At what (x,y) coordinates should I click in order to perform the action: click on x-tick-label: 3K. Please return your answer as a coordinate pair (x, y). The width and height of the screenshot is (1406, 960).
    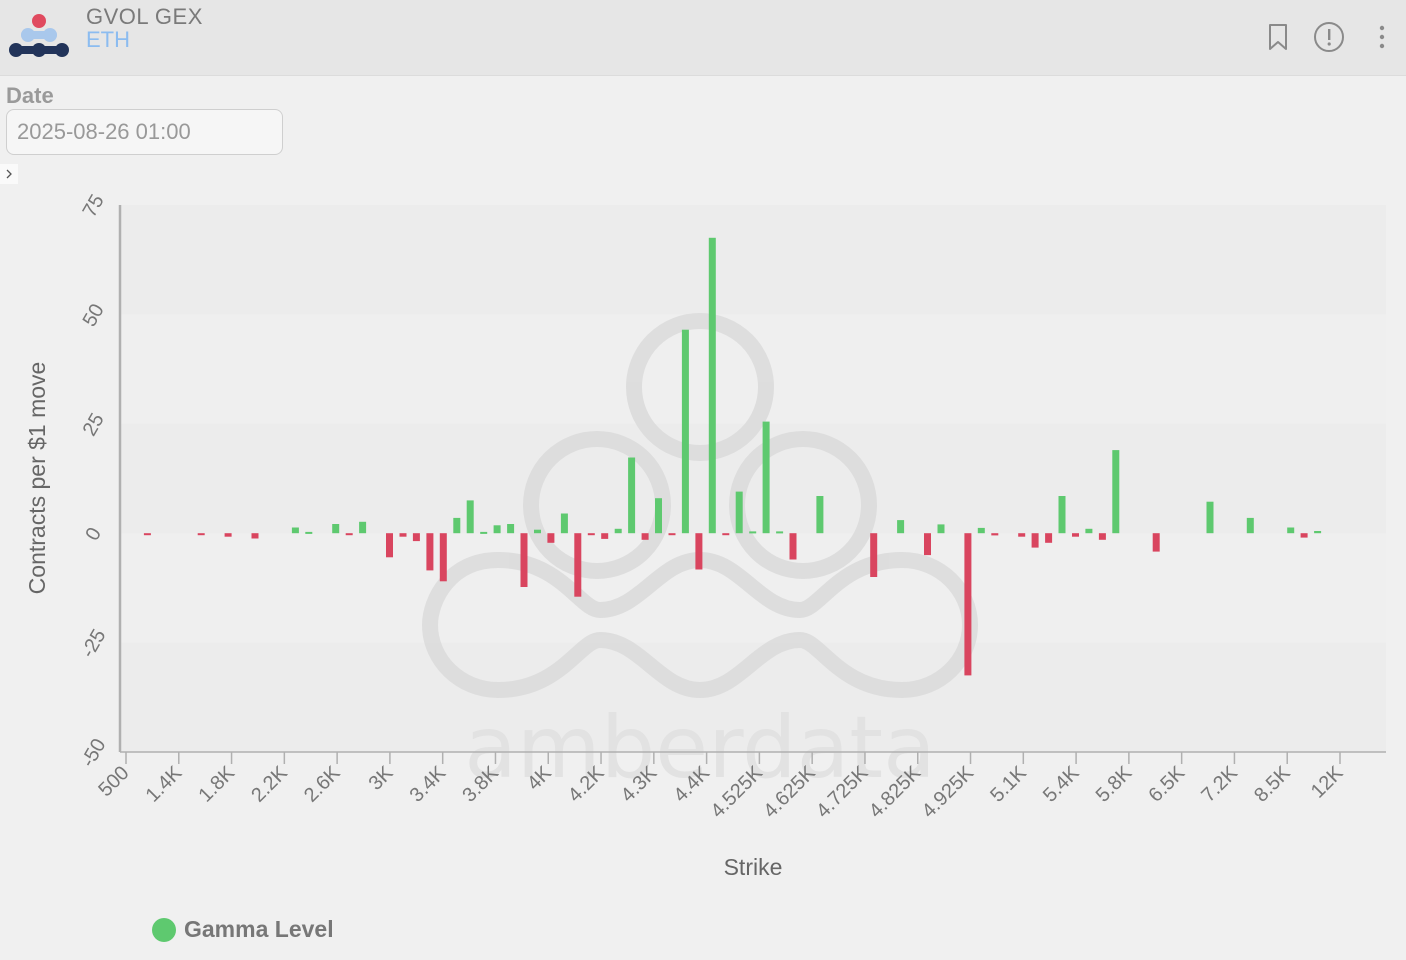
    Looking at the image, I should click on (381, 778).